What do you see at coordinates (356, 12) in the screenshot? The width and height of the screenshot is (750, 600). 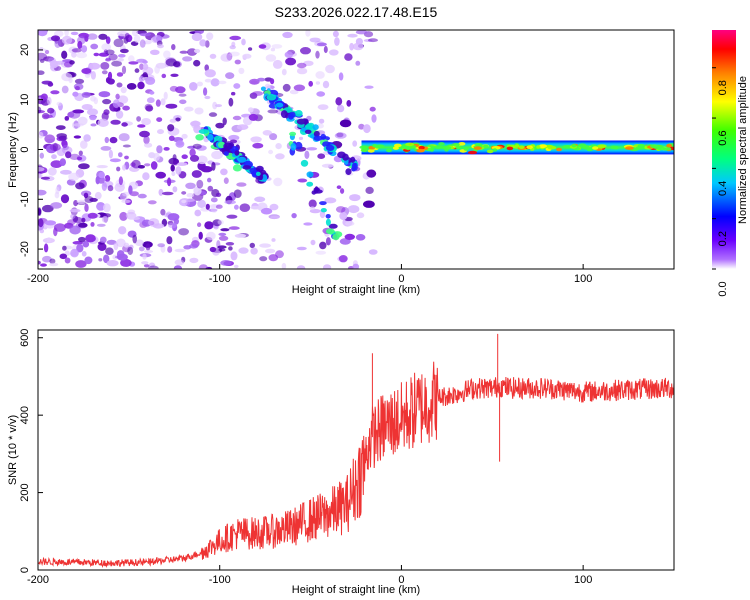 I see `figure-title: S233.2026.022.17.48.E15` at bounding box center [356, 12].